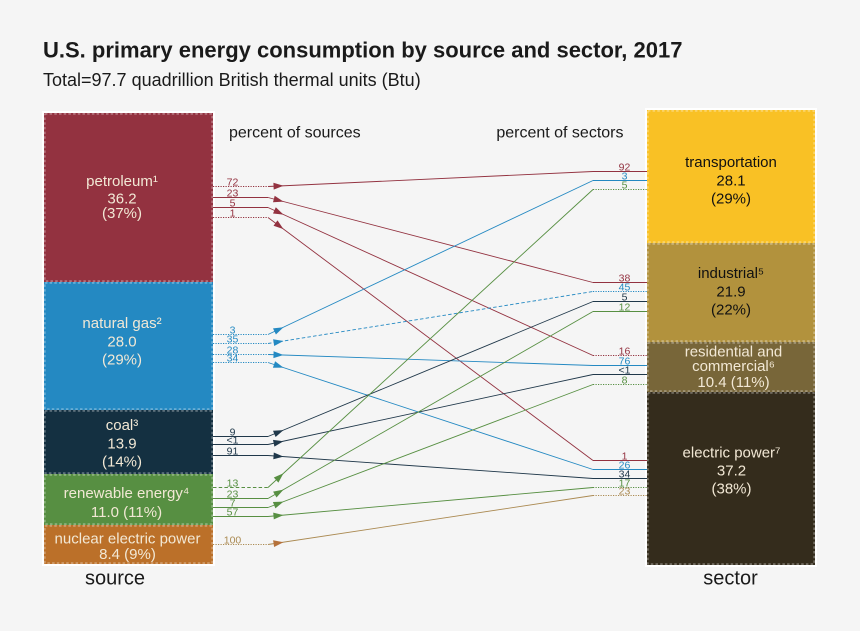 This screenshot has height=631, width=860. I want to click on svg-text: 35, so click(233, 339).